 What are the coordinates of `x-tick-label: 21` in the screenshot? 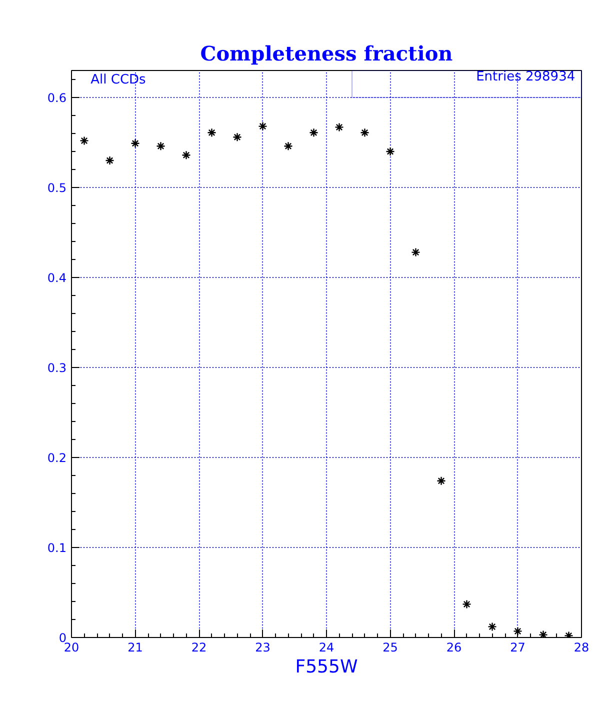 It's located at (135, 647).